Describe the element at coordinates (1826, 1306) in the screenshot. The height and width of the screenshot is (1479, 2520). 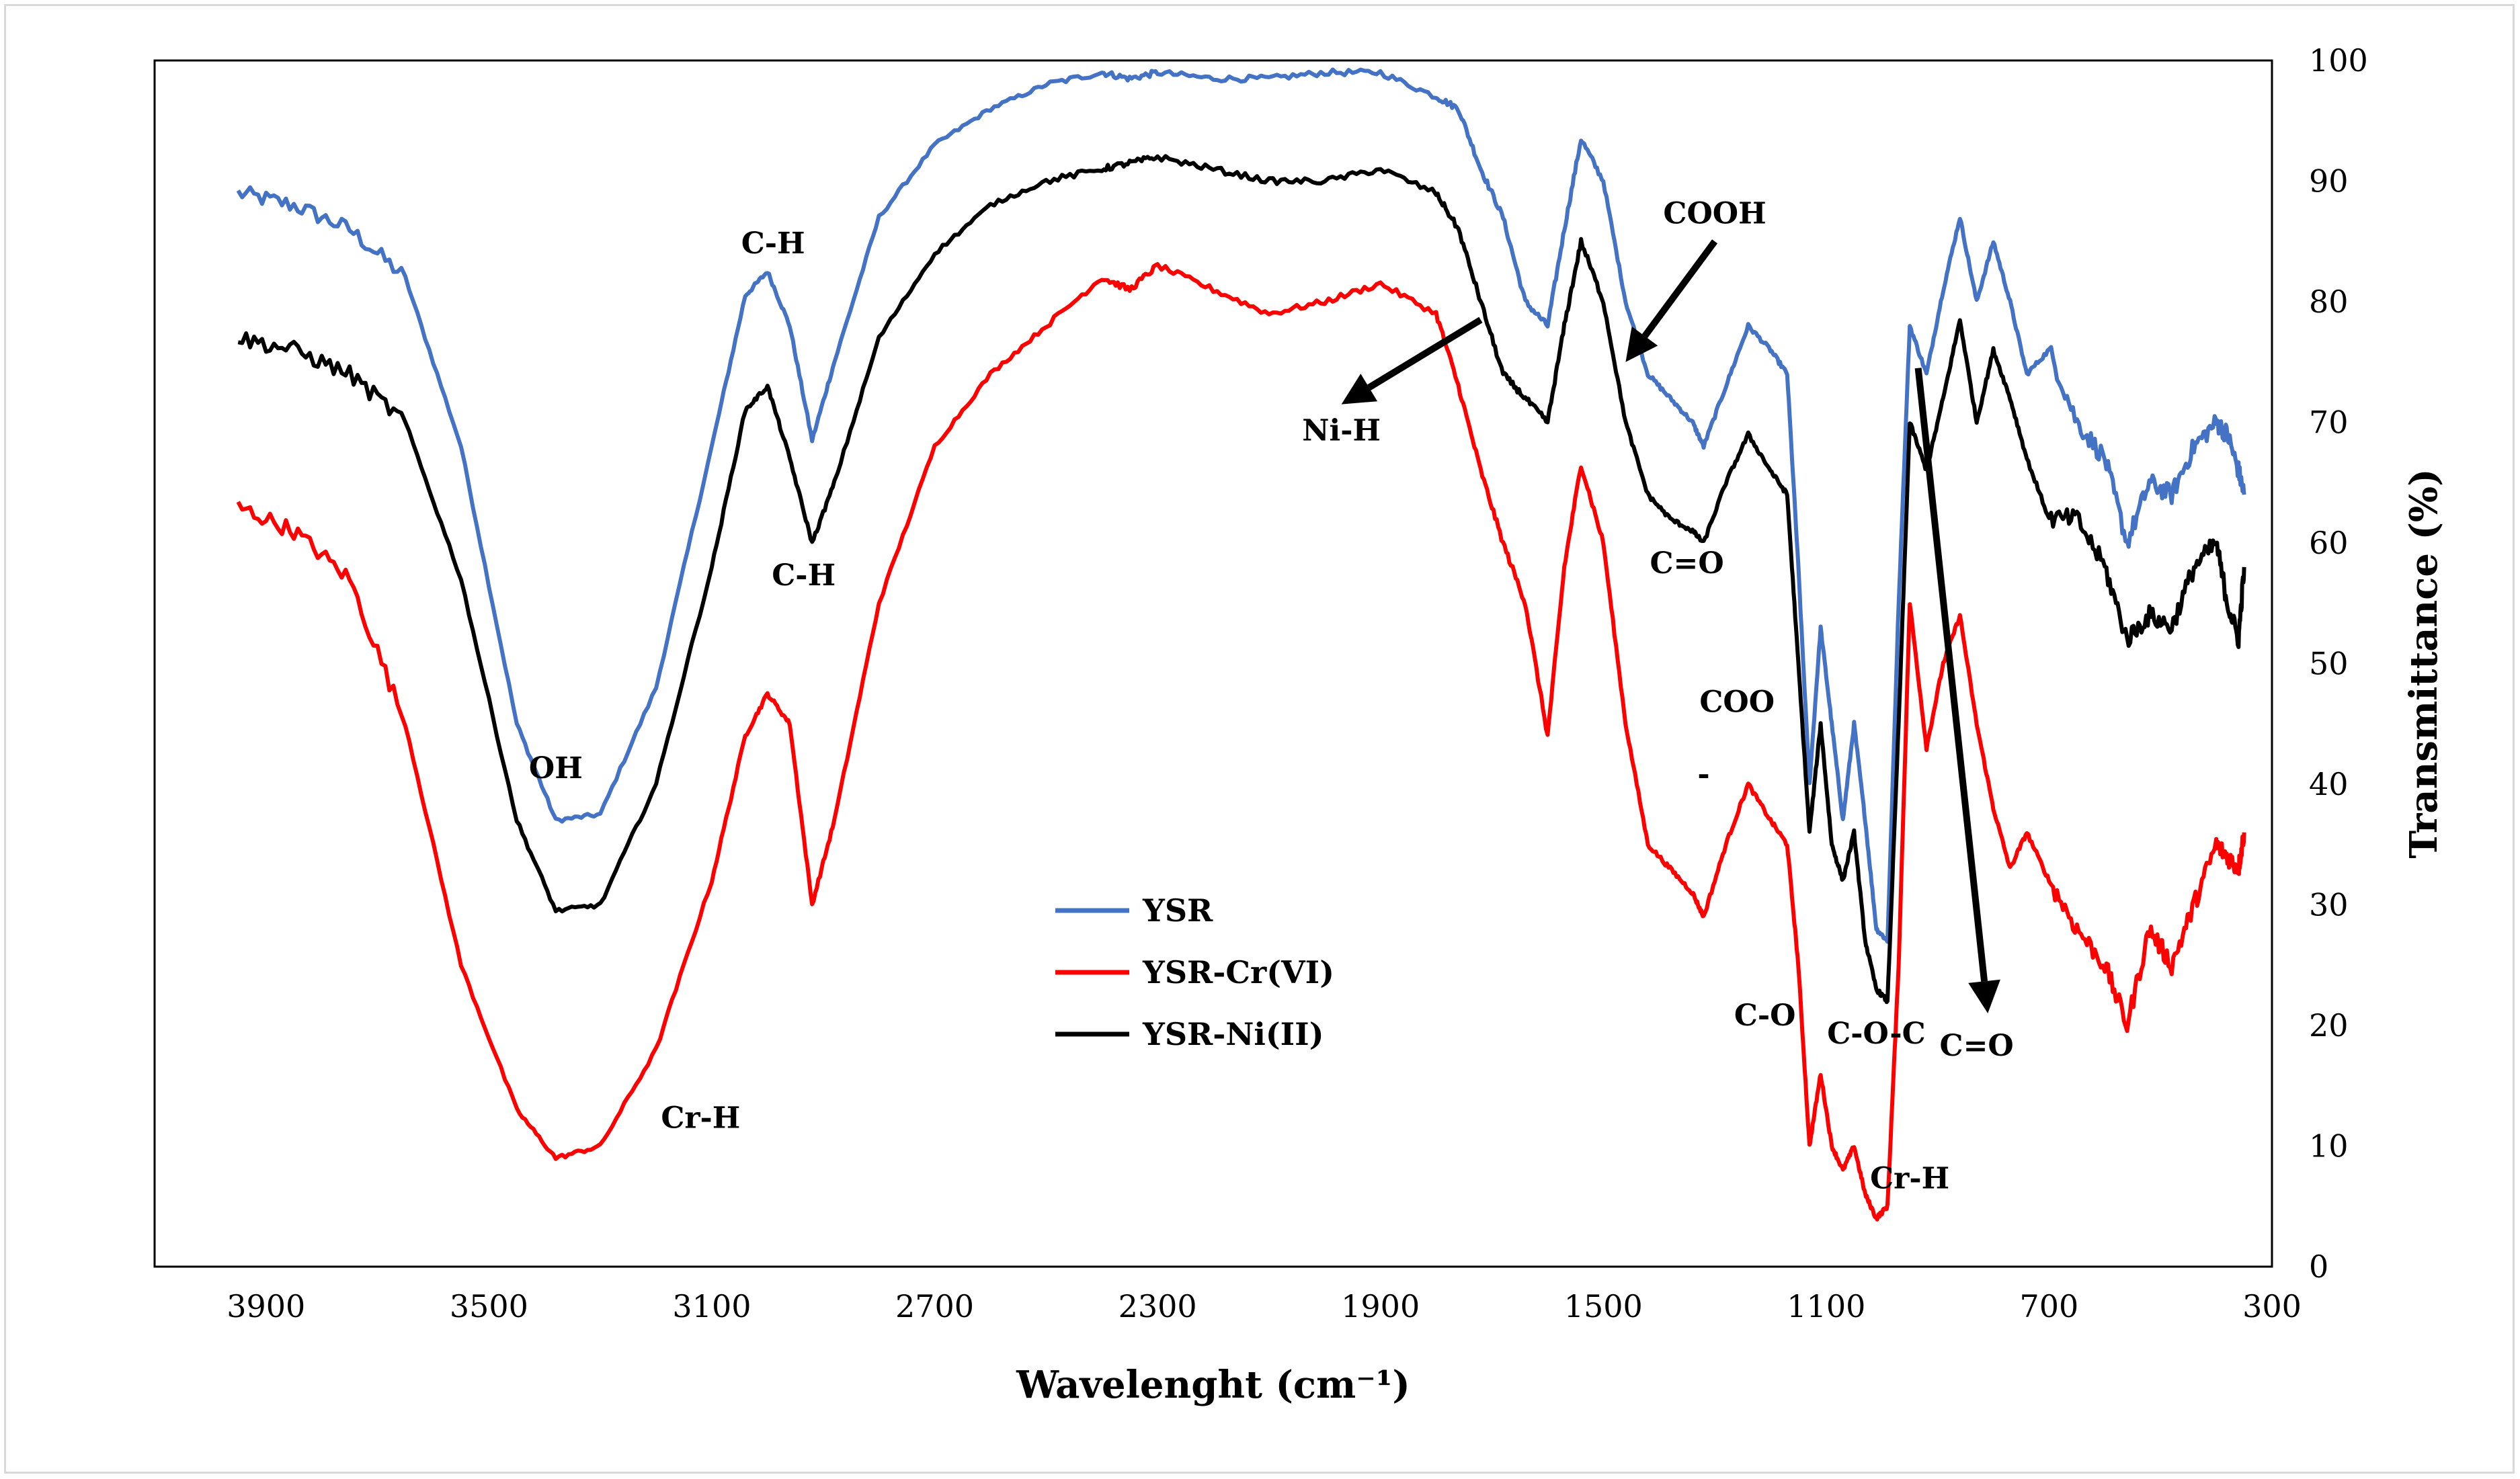
I see `x-tick-label: 1100` at that location.